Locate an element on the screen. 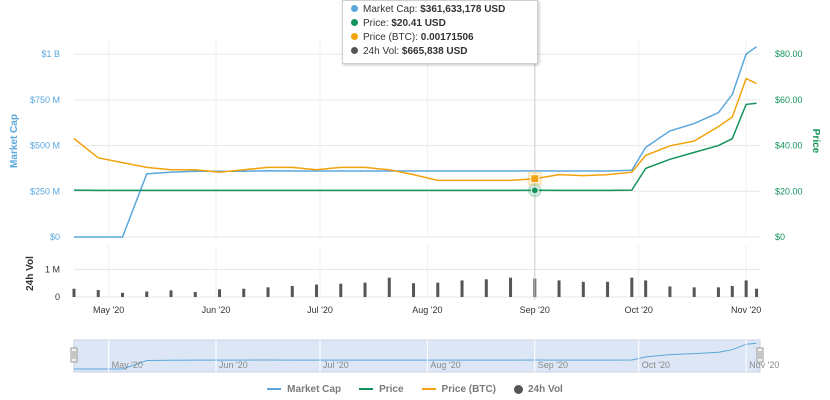  tooltip-row-volume: 24h Vol: $665,838 USD is located at coordinates (440, 52).